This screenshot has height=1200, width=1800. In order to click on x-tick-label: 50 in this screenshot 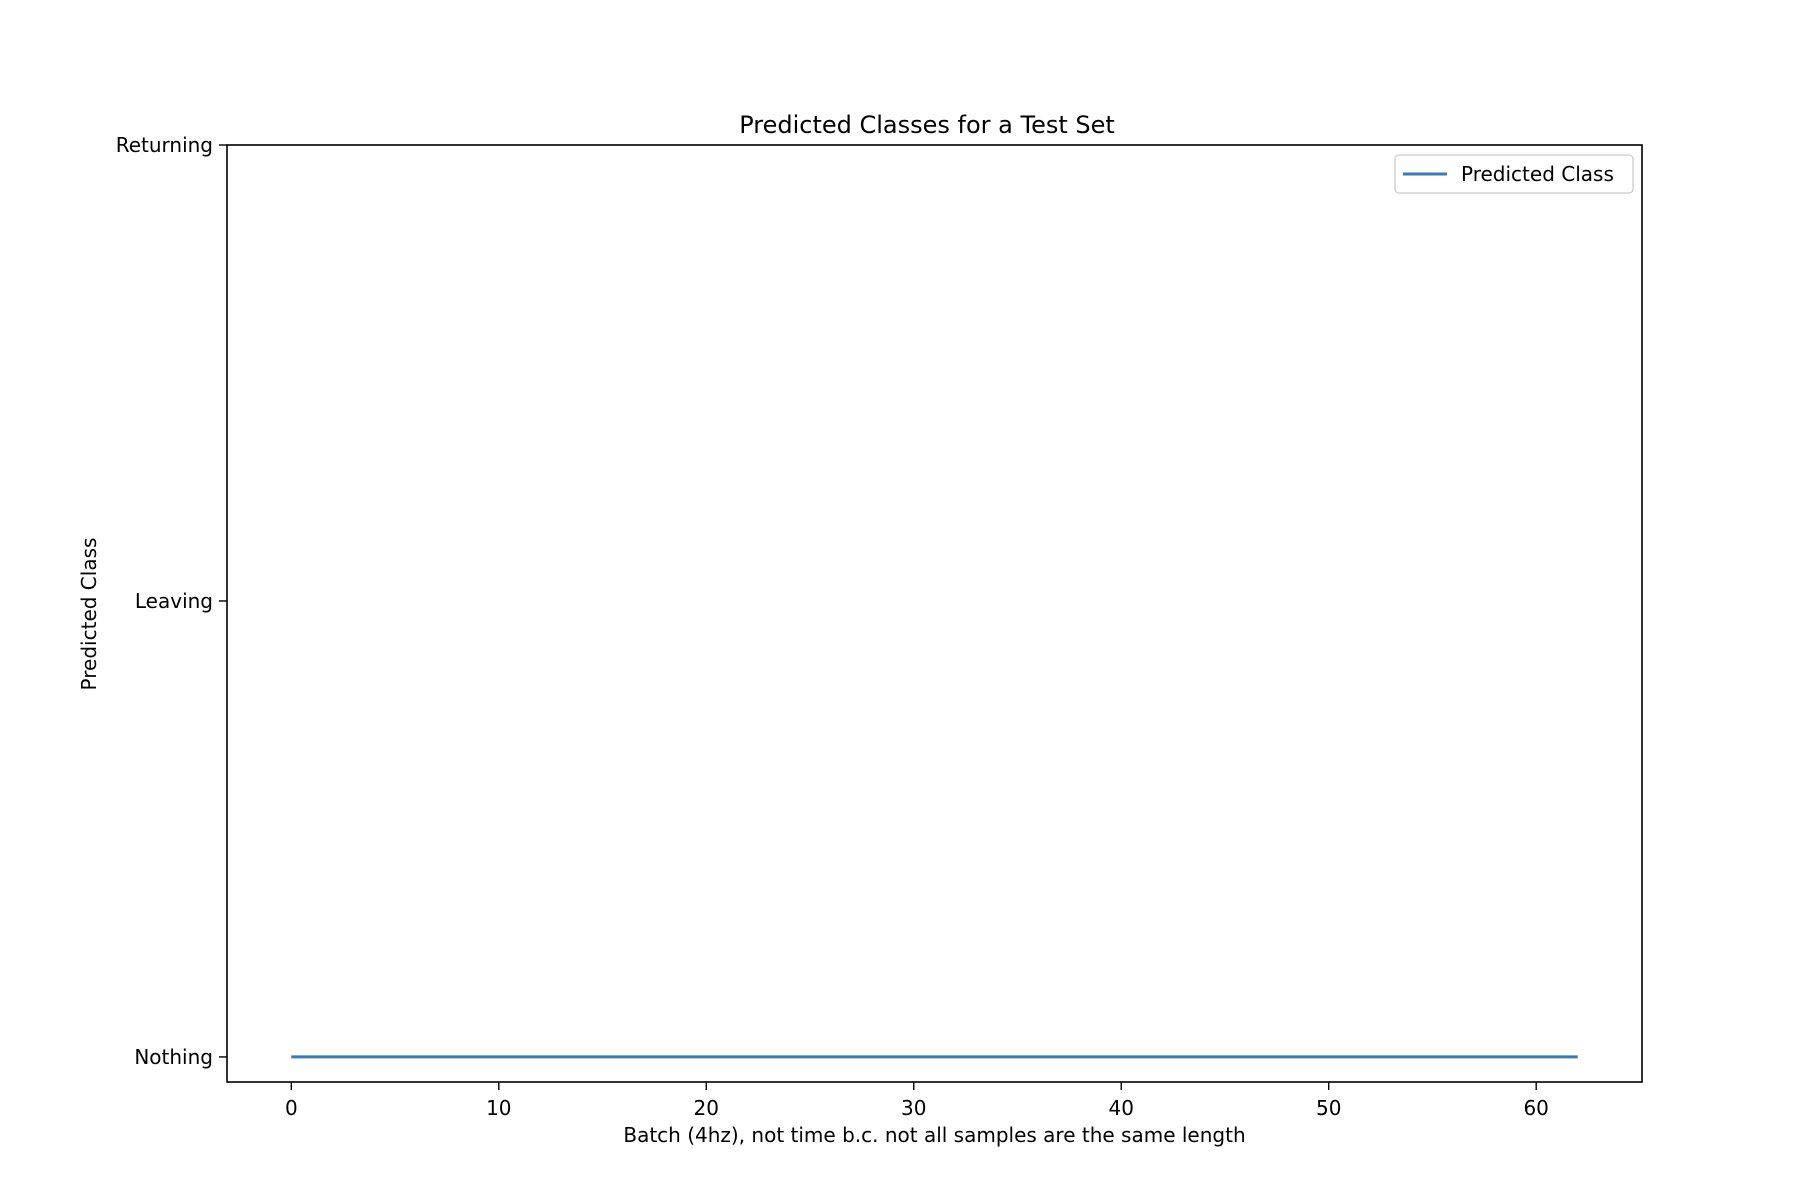, I will do `click(1328, 1108)`.